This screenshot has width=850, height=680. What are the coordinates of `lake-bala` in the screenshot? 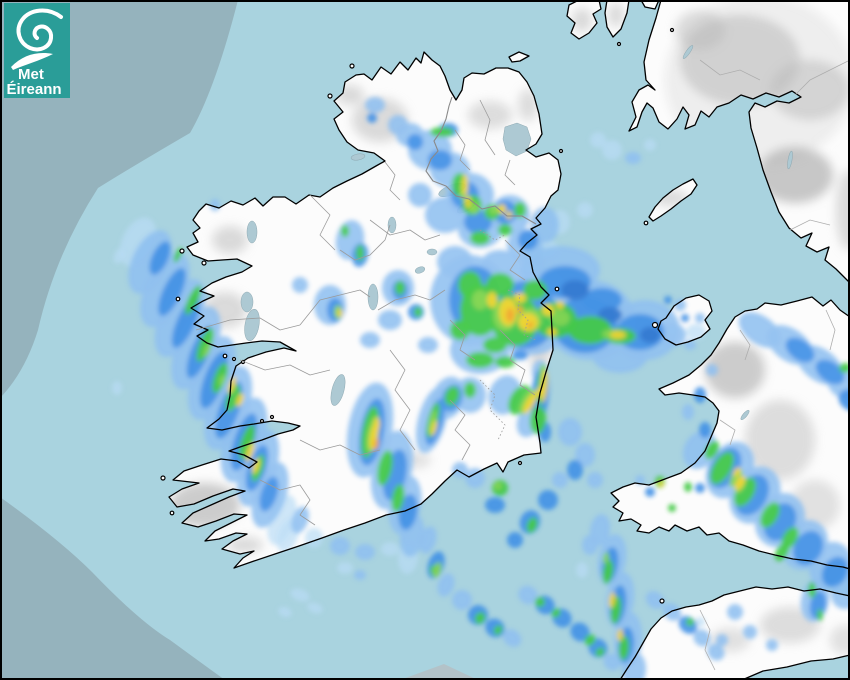 It's located at (745, 415).